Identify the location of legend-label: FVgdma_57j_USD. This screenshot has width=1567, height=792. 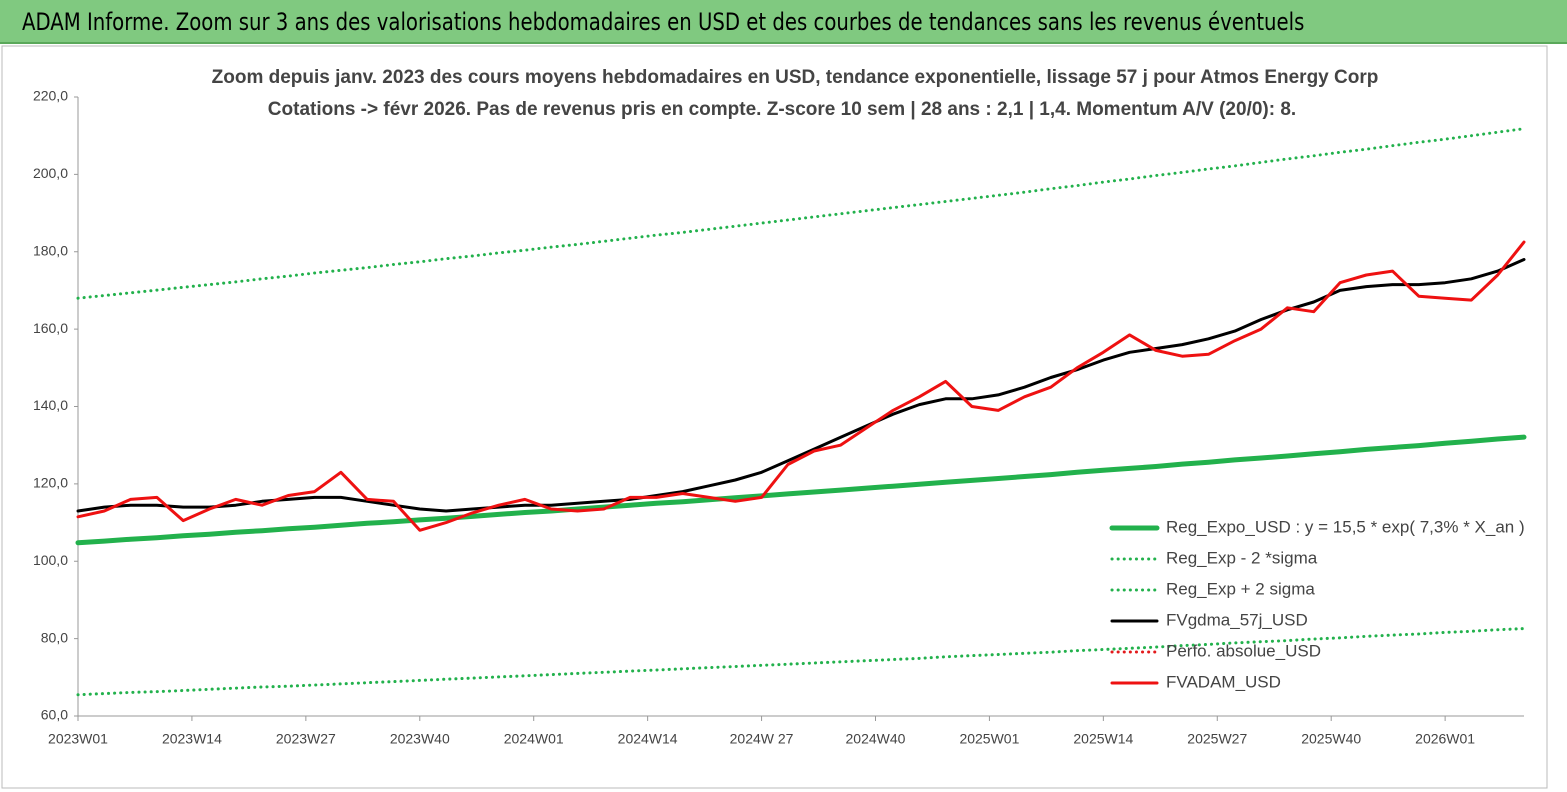
(1237, 619).